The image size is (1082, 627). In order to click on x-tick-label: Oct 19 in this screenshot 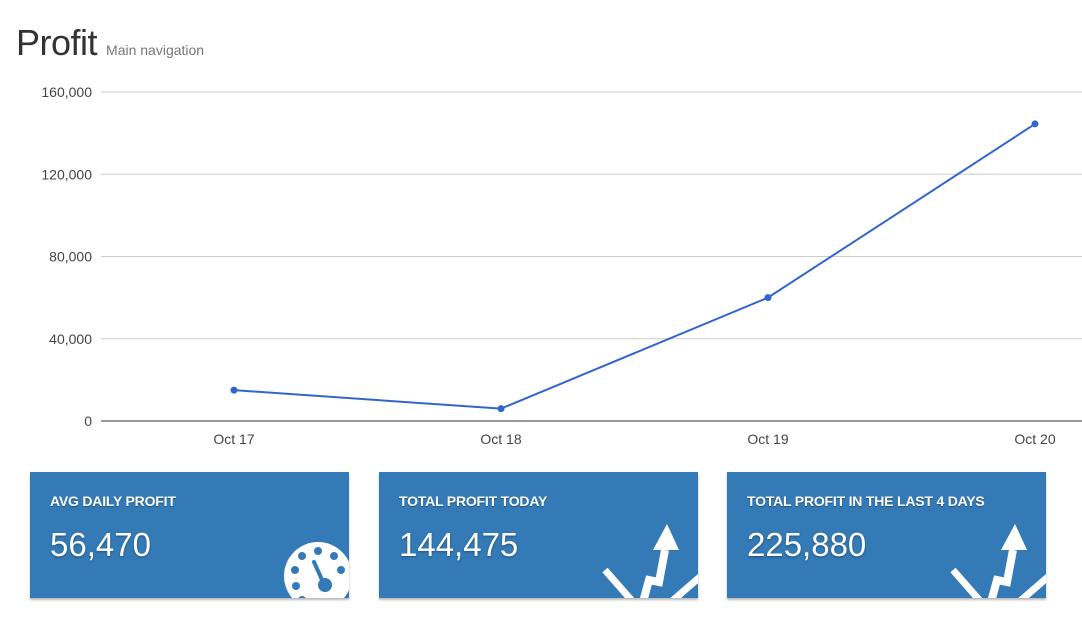, I will do `click(767, 439)`.